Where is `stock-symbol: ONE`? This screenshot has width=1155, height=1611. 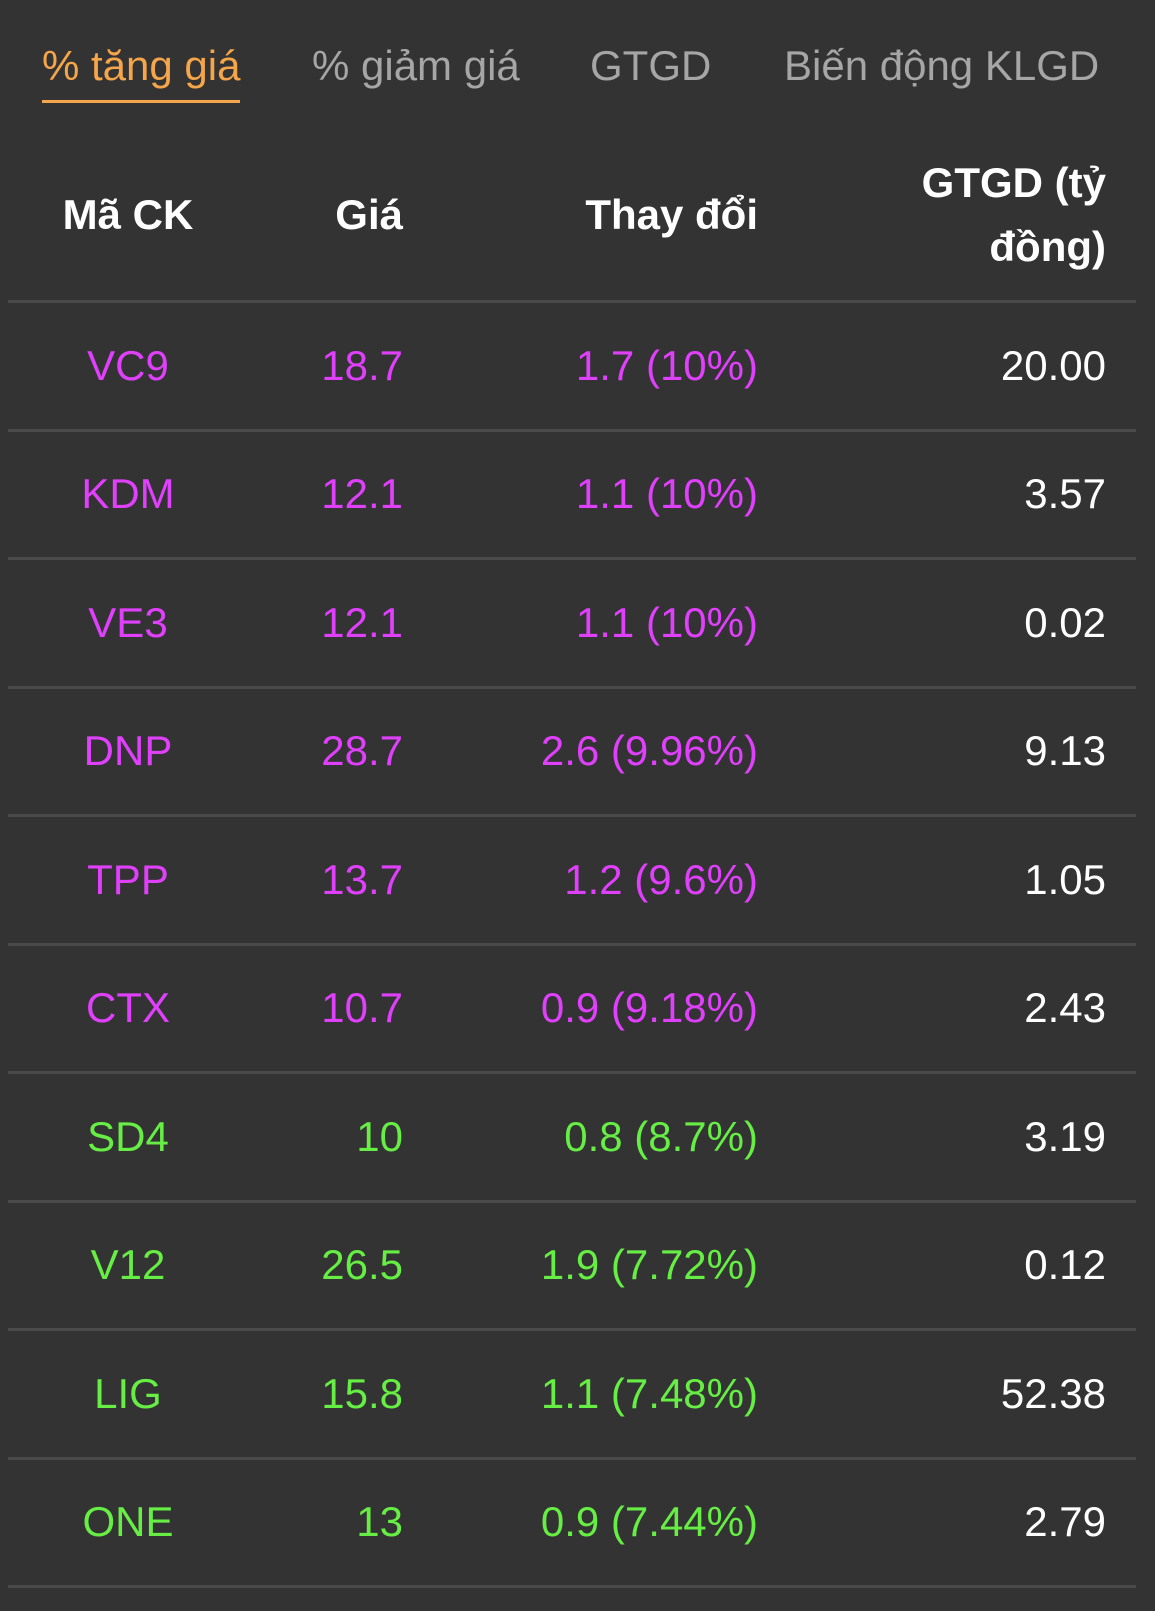
stock-symbol: ONE is located at coordinates (128, 1522).